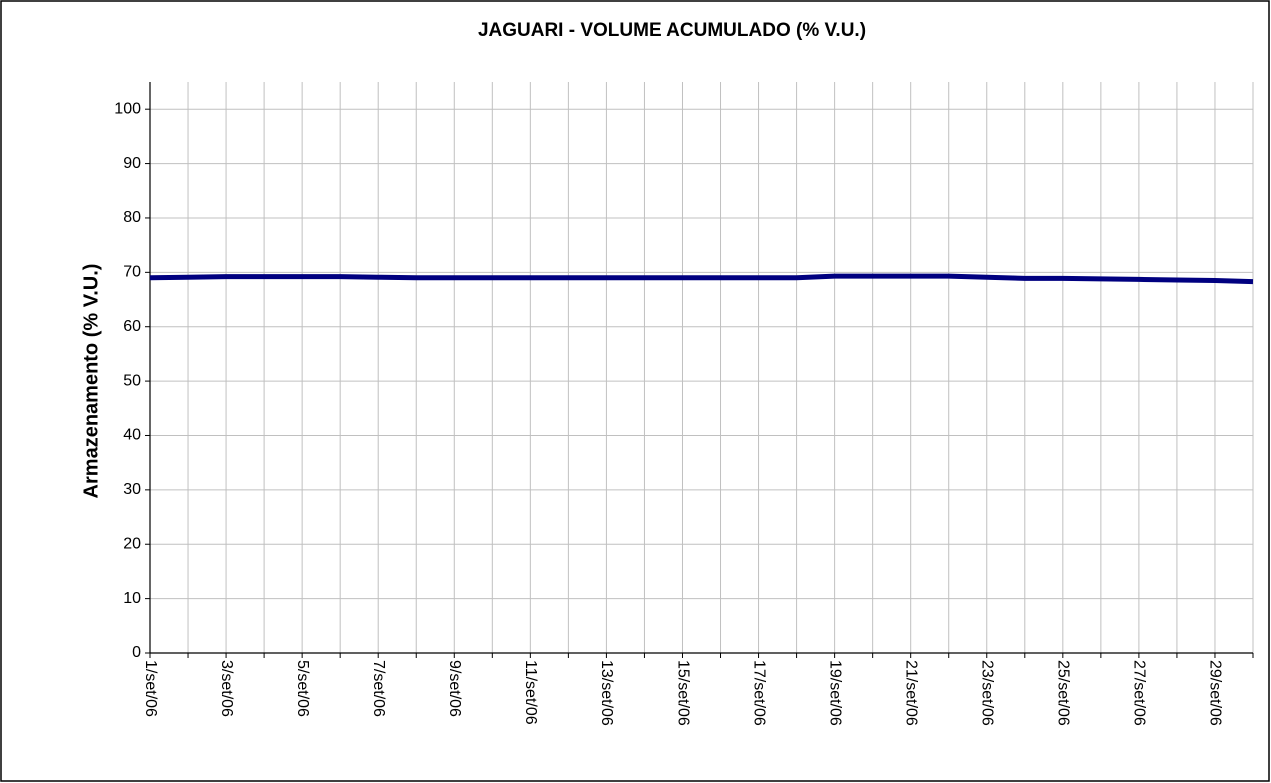 The height and width of the screenshot is (783, 1271). What do you see at coordinates (378, 688) in the screenshot?
I see `x-tick-label: 7/set/06` at bounding box center [378, 688].